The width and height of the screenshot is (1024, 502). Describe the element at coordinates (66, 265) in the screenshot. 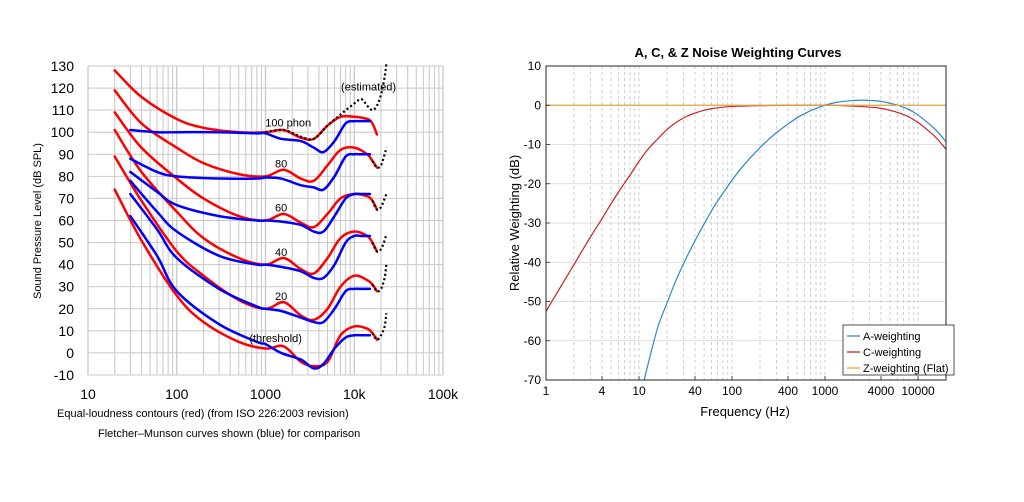

I see `y-tick-label: 40` at that location.